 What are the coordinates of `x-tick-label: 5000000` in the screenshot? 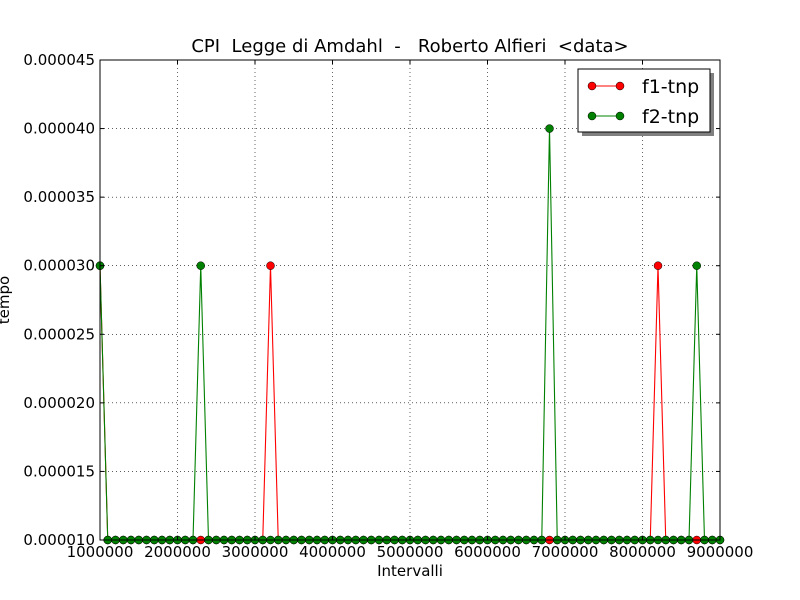 It's located at (410, 552).